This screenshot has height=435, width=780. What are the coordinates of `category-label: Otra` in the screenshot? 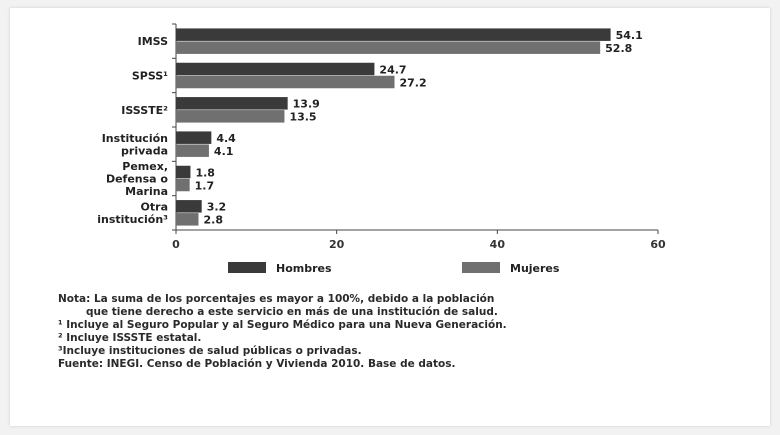 It's located at (154, 207).